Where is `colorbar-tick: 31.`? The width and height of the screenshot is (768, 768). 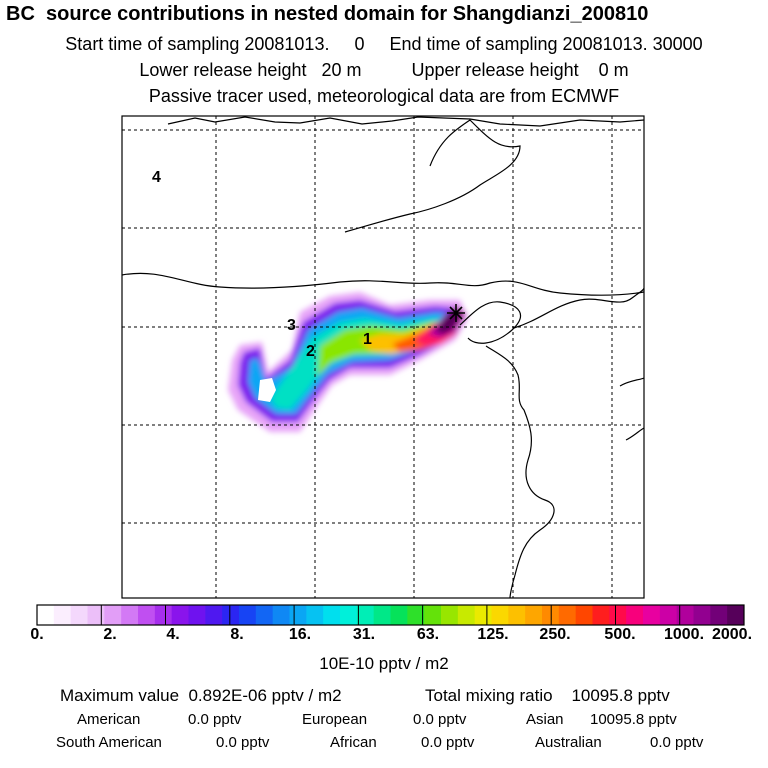
colorbar-tick: 31. is located at coordinates (364, 634).